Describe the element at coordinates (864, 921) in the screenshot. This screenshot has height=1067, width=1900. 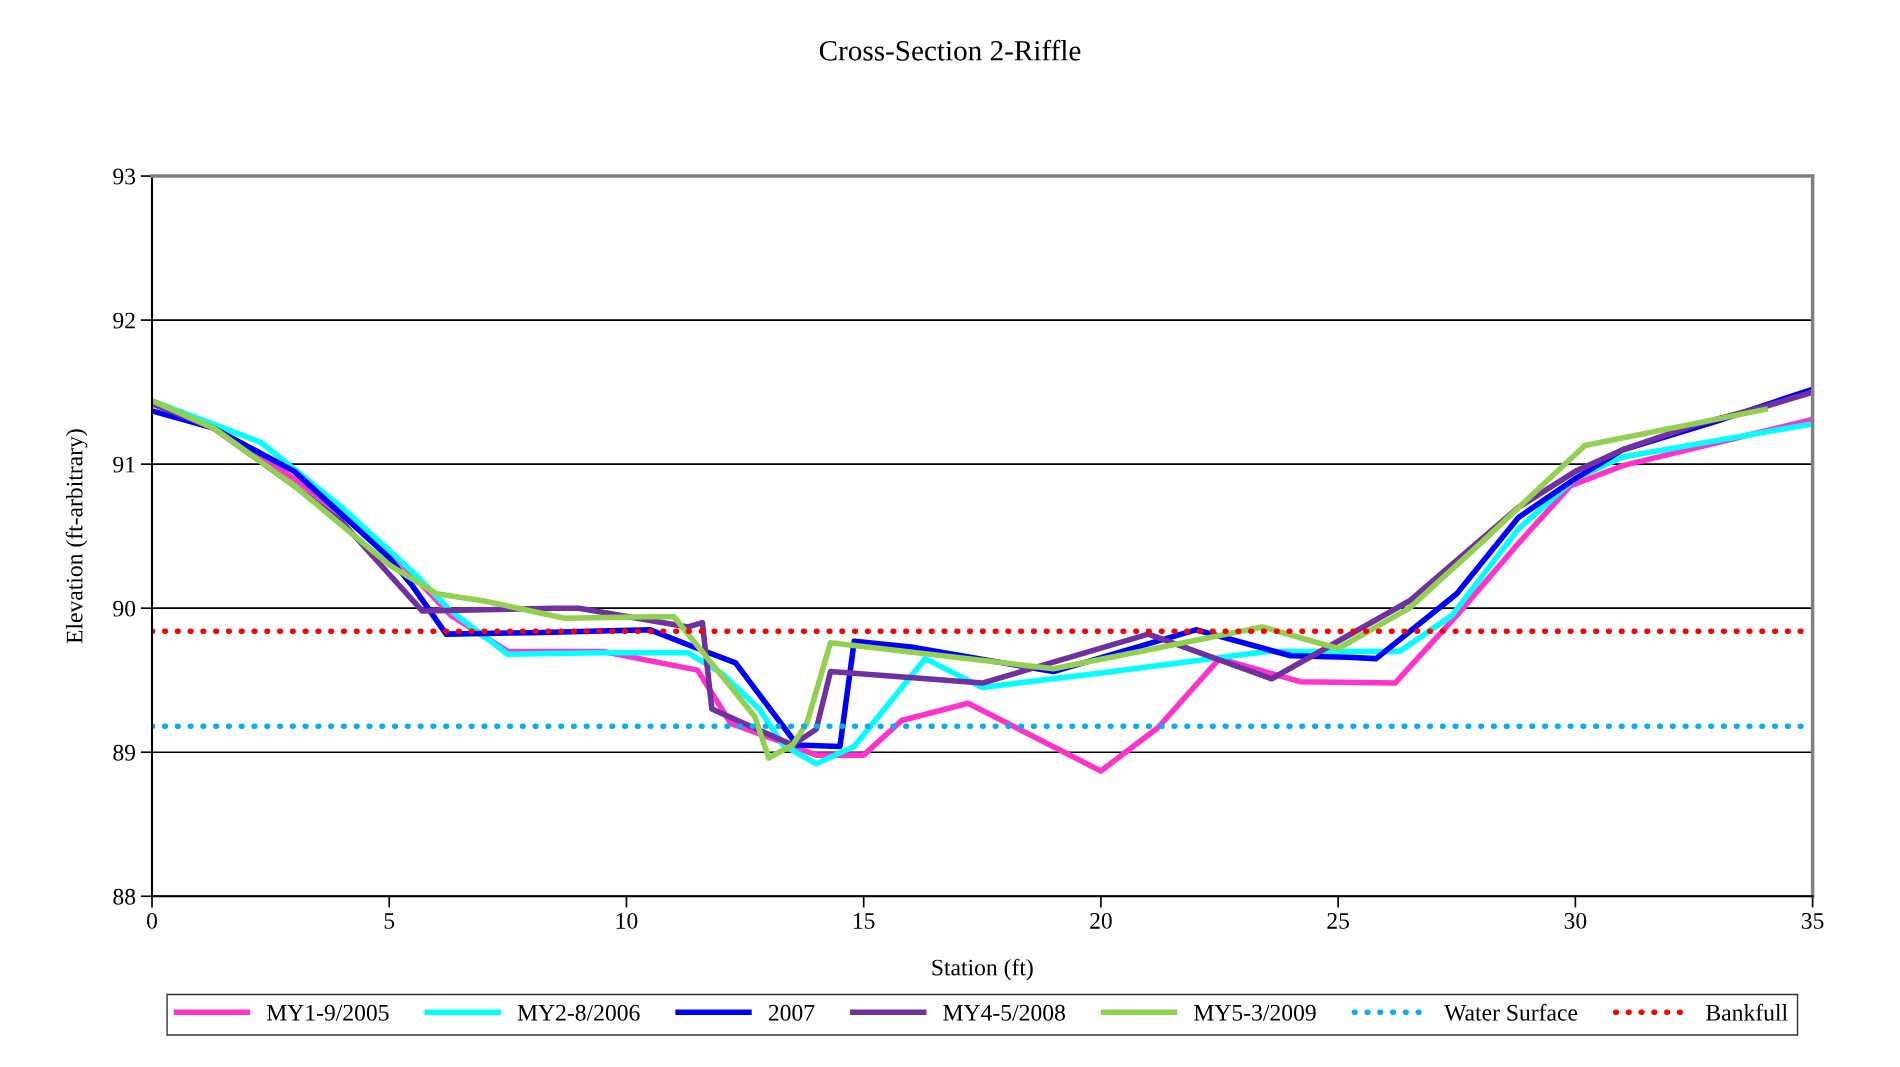
I see `x-tick-label: 15` at that location.